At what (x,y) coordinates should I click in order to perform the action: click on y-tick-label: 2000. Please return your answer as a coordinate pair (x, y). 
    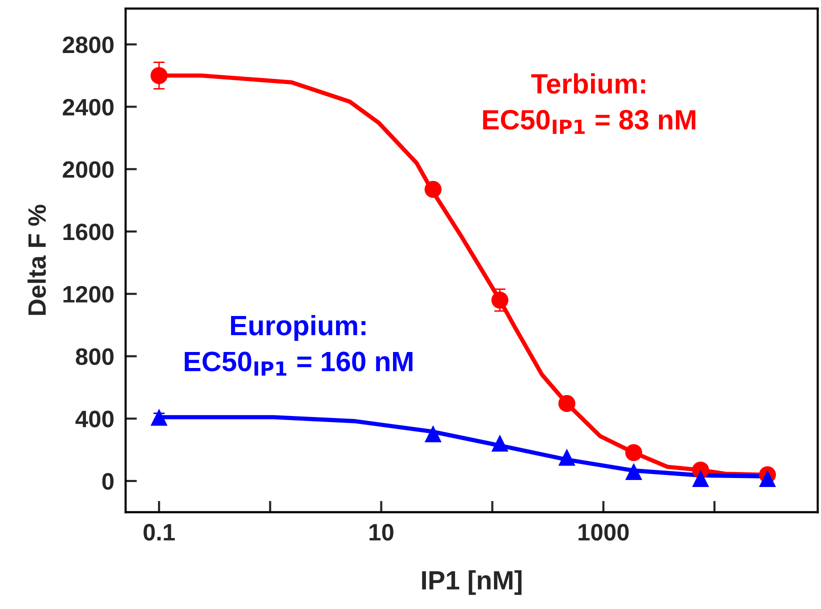
    Looking at the image, I should click on (88, 169).